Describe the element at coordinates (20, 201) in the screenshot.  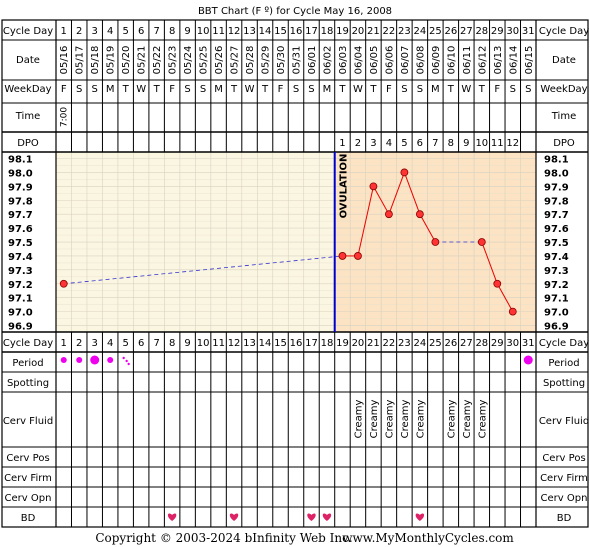
I see `y-tick-label-left: 97.8` at that location.